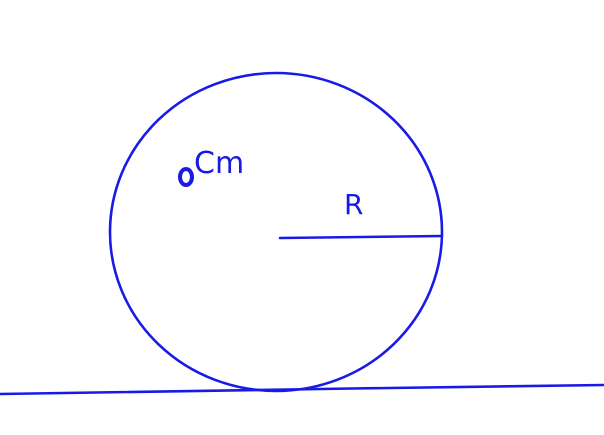 Image resolution: width=604 pixels, height=435 pixels. I want to click on center-of-mass-label: Cm, so click(219, 163).